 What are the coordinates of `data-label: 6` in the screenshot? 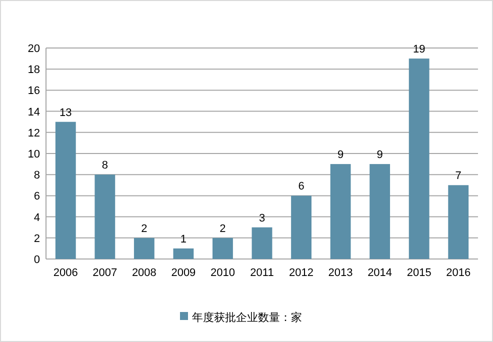 It's located at (301, 186).